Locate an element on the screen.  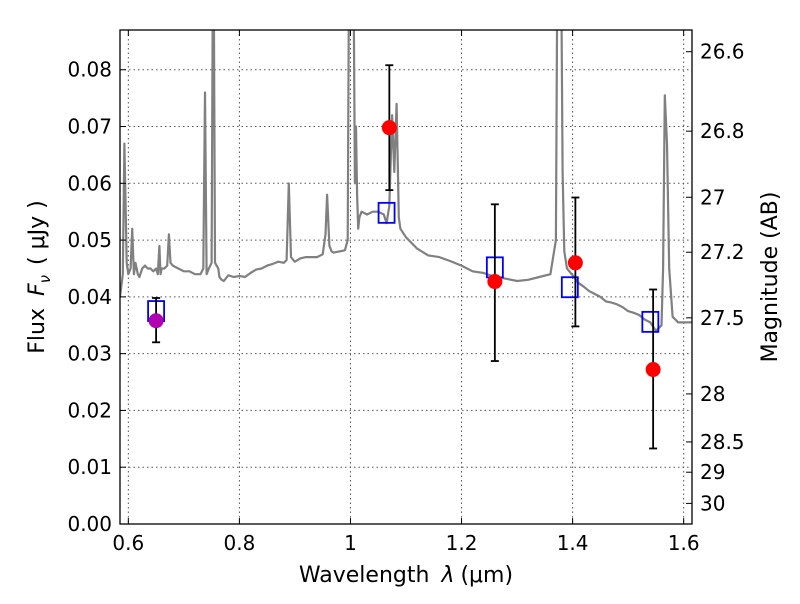
y-tick-label: 0.00 is located at coordinates (89, 524).